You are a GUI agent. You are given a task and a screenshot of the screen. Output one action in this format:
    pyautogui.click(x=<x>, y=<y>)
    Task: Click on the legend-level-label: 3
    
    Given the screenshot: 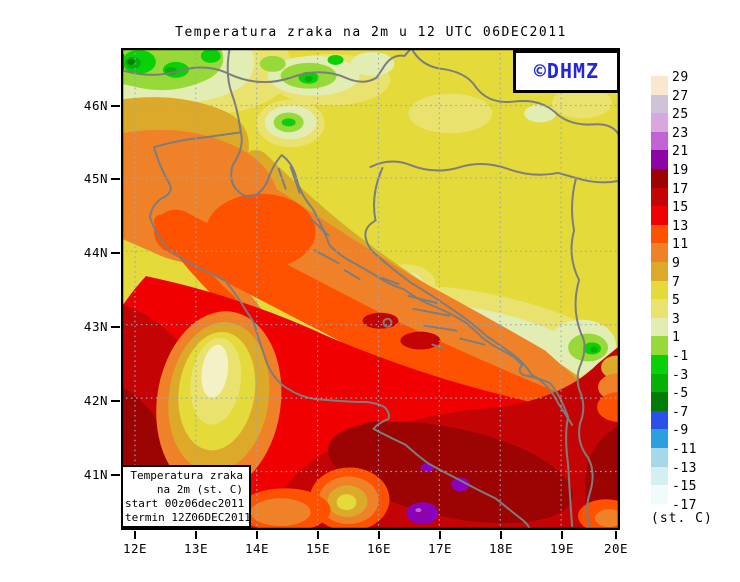 What is the action you would take?
    pyautogui.click(x=676, y=319)
    